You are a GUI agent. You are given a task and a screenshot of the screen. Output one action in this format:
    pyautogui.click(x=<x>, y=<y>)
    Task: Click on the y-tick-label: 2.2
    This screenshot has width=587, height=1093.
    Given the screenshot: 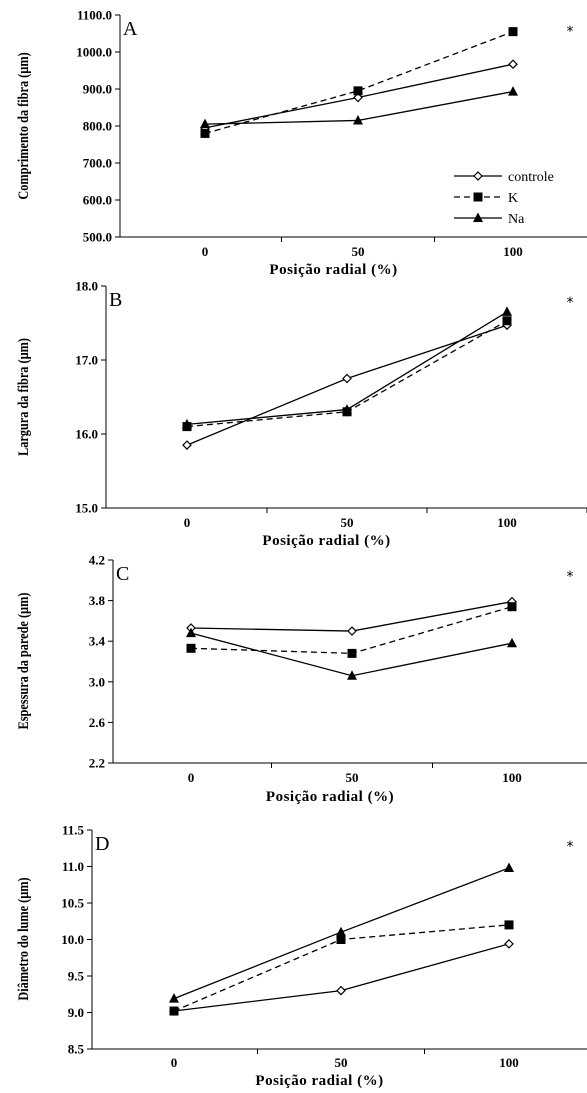 What is the action you would take?
    pyautogui.click(x=97, y=763)
    